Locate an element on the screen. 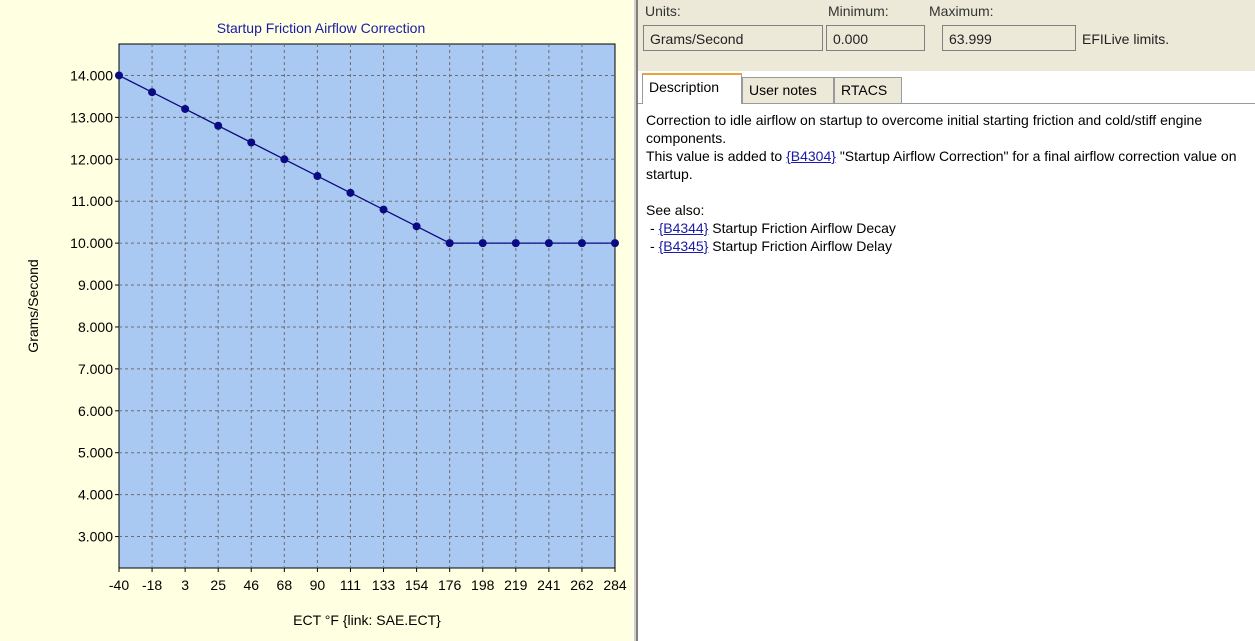 This screenshot has width=1255, height=641. minimum-field: 0.000 is located at coordinates (875, 38).